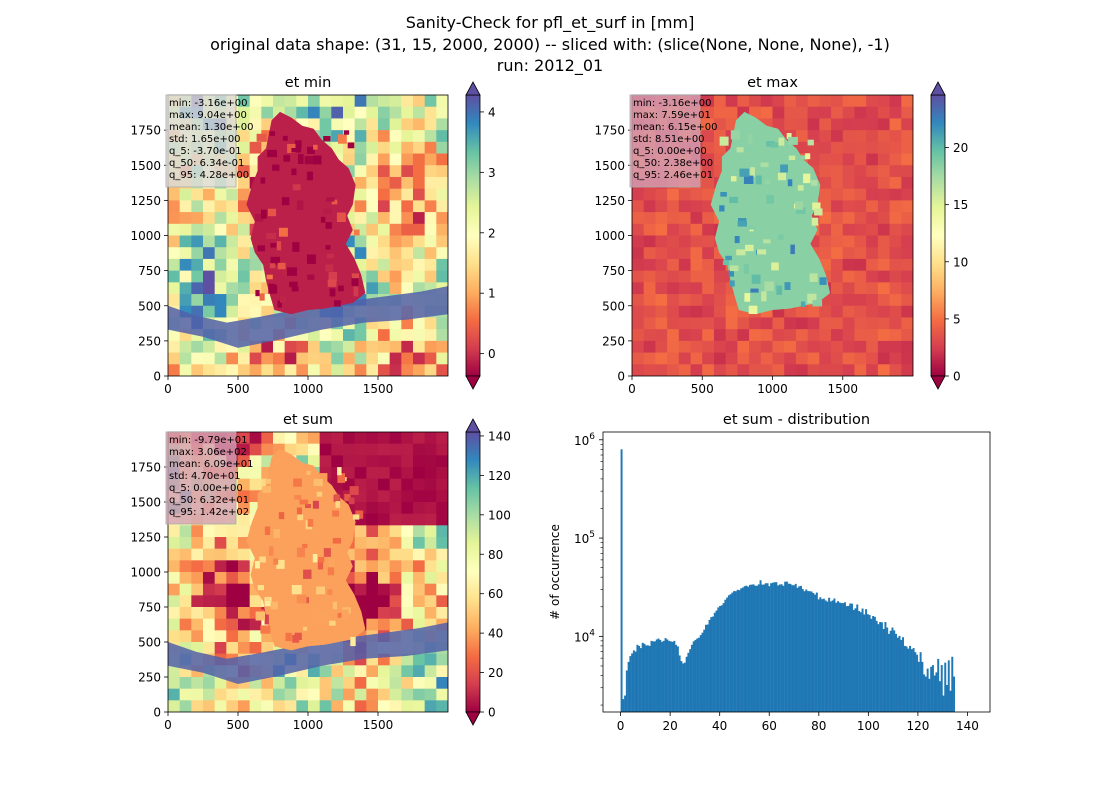 The width and height of the screenshot is (1100, 800). What do you see at coordinates (209, 175) in the screenshot?
I see `stats-line: q_95: 4.28e+00` at bounding box center [209, 175].